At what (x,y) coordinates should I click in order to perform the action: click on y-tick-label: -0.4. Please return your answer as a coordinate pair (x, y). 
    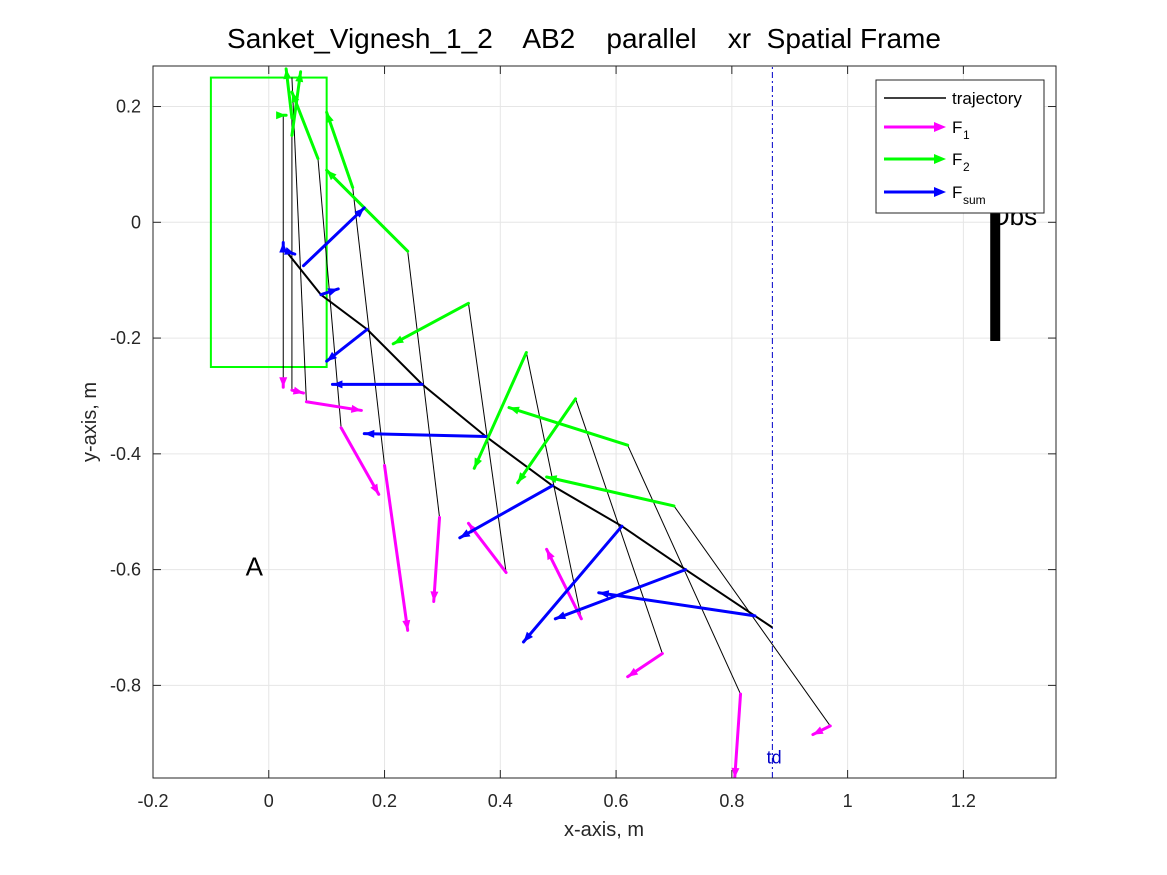
    Looking at the image, I should click on (125, 454).